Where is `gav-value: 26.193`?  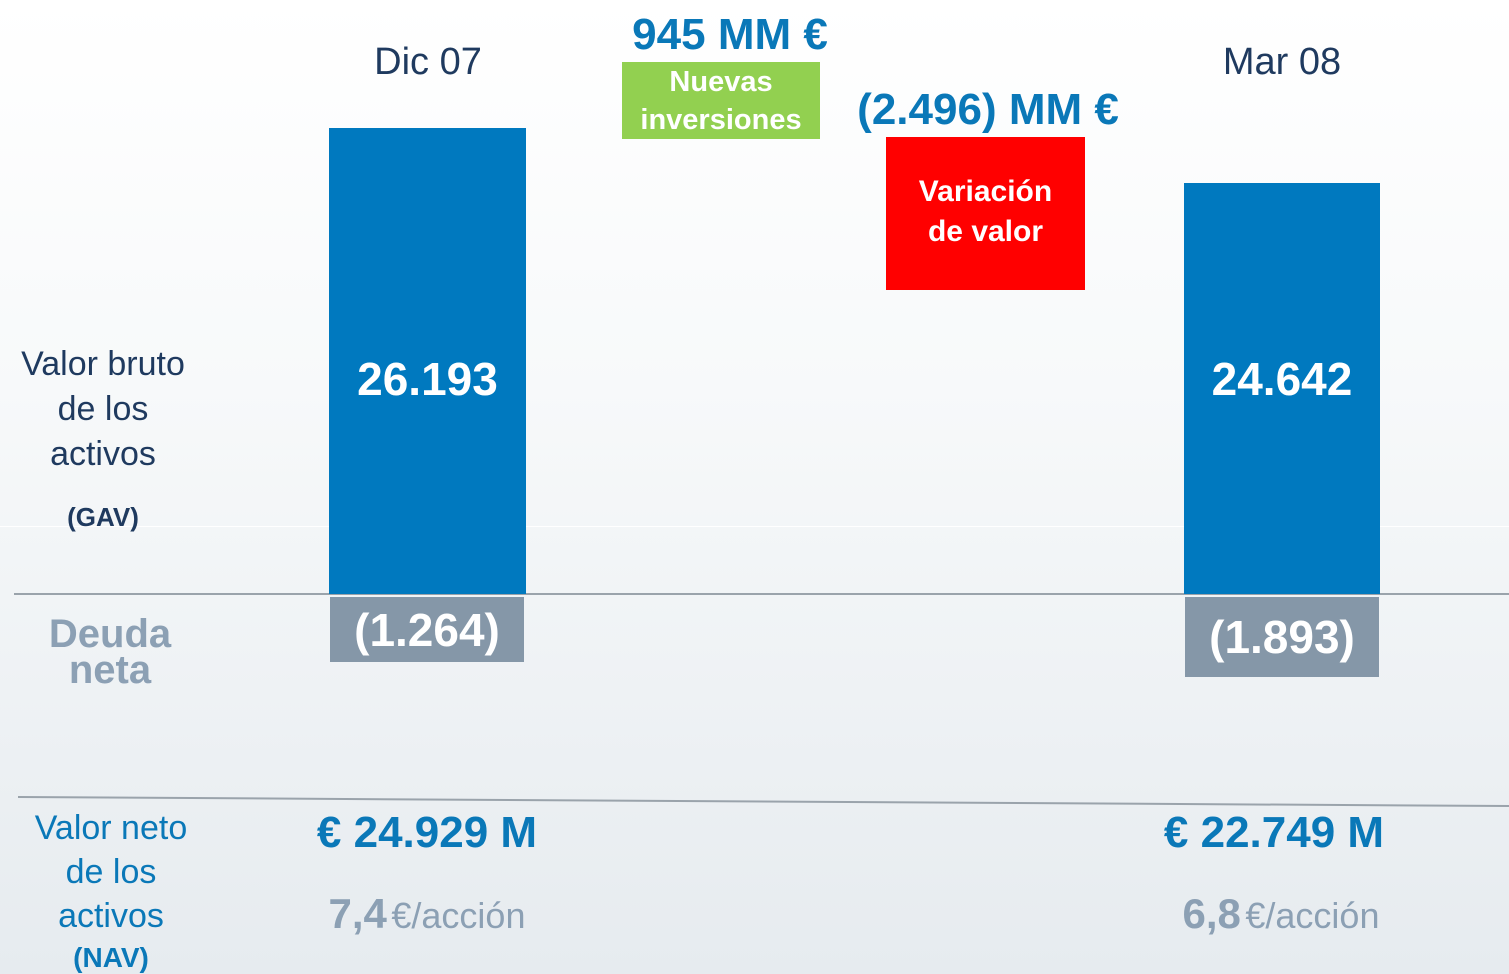 gav-value: 26.193 is located at coordinates (427, 379).